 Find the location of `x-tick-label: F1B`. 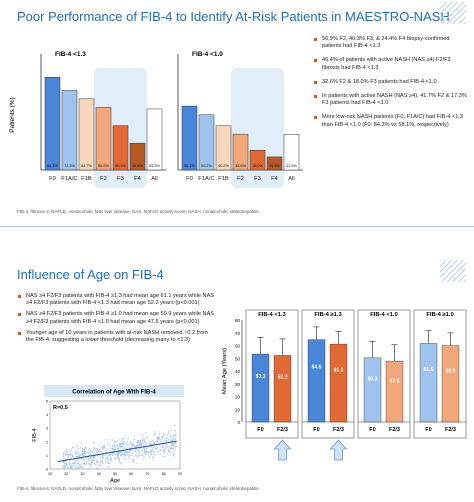

x-tick-label: F1B is located at coordinates (86, 179).